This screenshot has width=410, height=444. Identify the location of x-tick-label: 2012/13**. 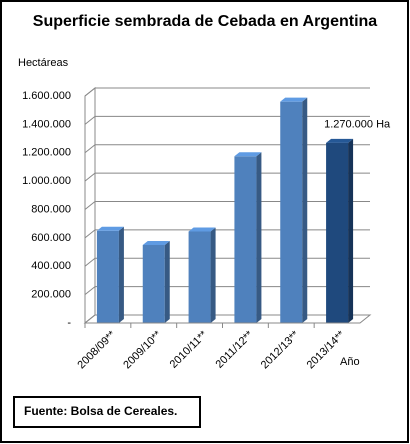
(280, 349).